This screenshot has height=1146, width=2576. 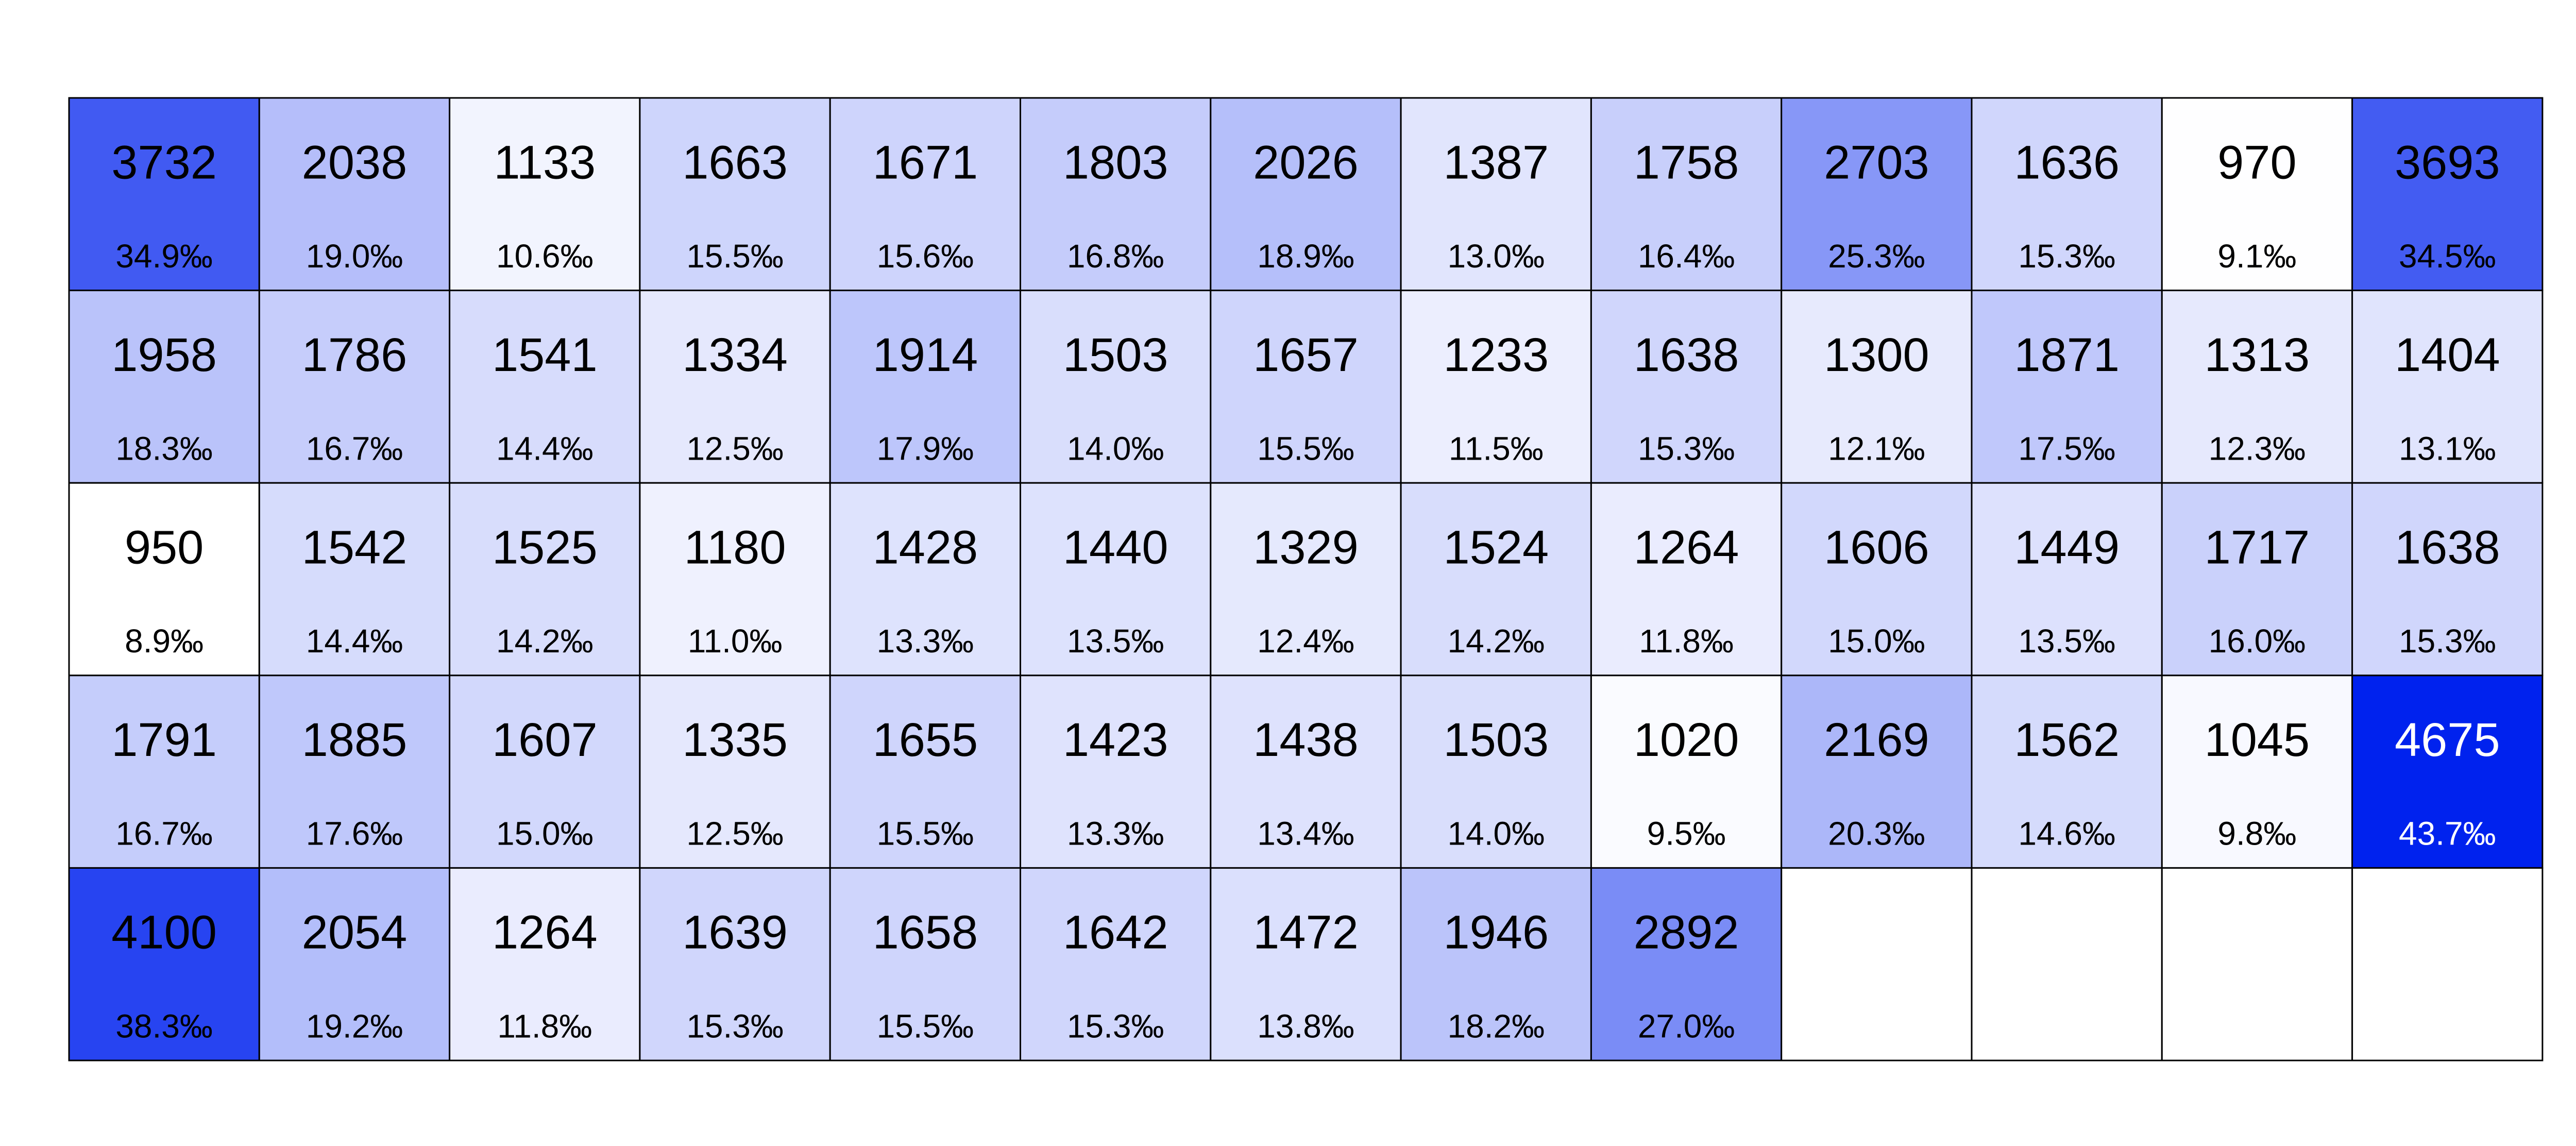 What do you see at coordinates (2447, 772) in the screenshot?
I see `heatmap-cell: 4675 43.7‰` at bounding box center [2447, 772].